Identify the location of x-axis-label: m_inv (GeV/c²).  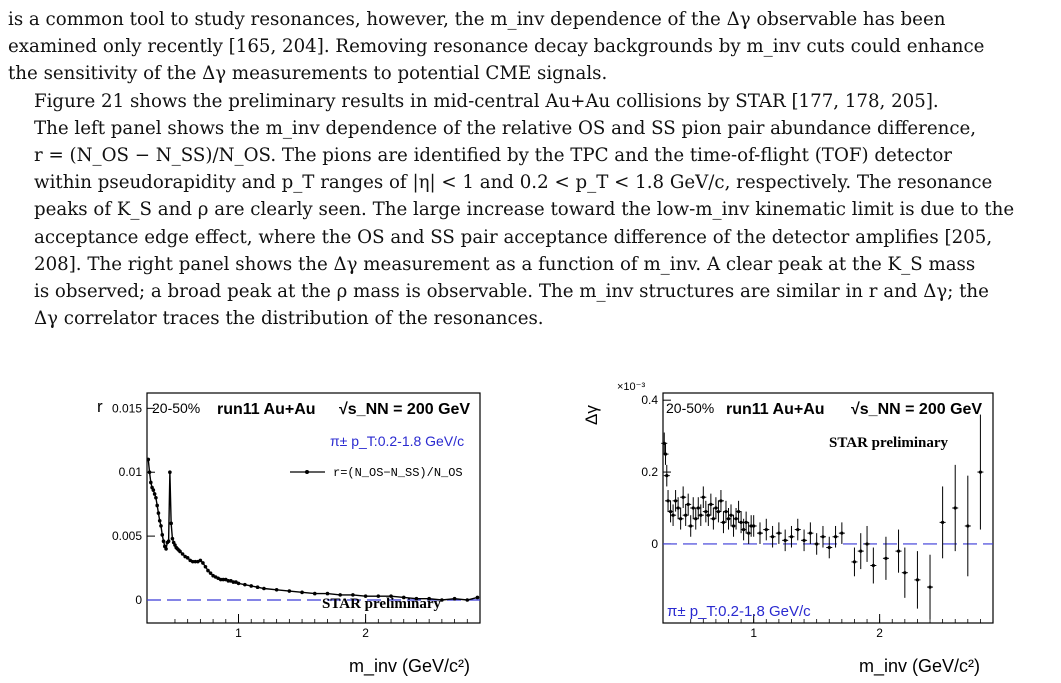
(919, 666).